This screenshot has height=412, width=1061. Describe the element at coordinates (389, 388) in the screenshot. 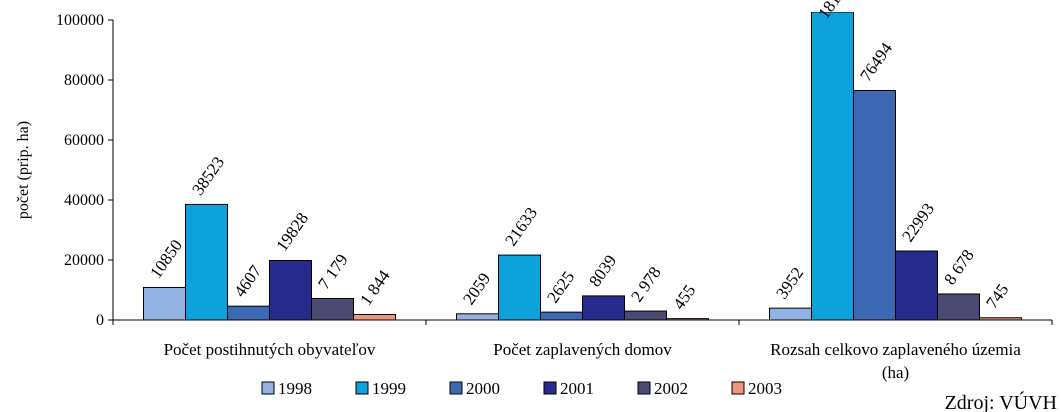

I see `legend-label: 1999` at that location.